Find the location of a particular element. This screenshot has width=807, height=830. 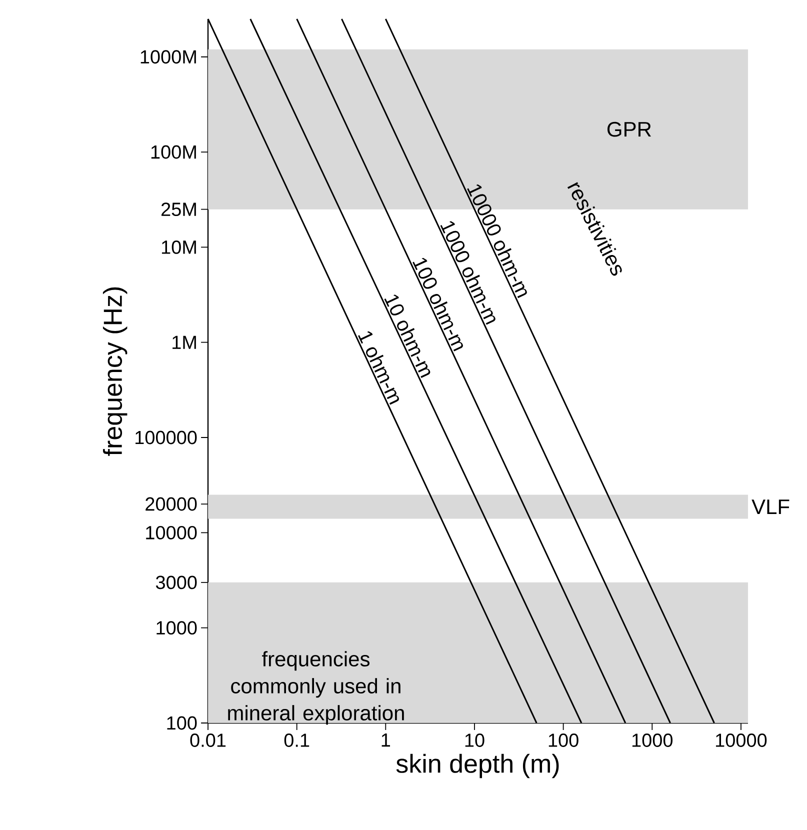

y-tick-label: 1000 is located at coordinates (176, 628).